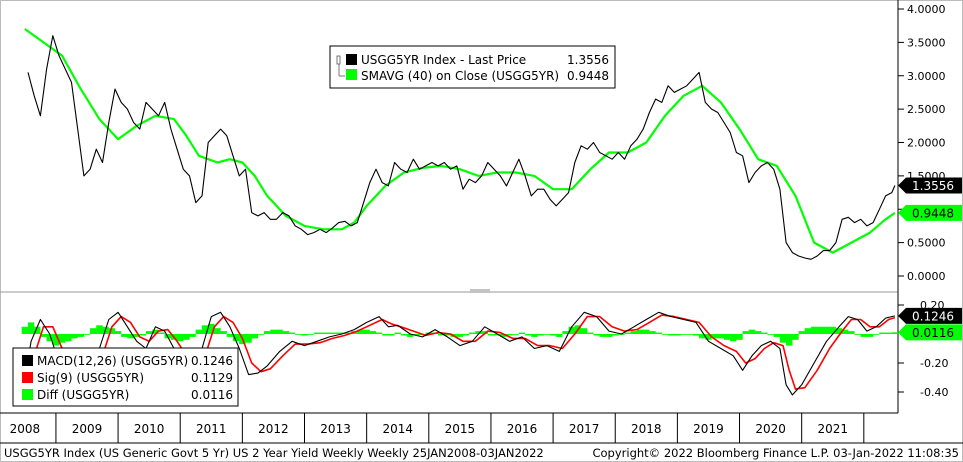 Image resolution: width=963 pixels, height=462 pixels. What do you see at coordinates (926, 76) in the screenshot?
I see `y-tick-label: 3.0000` at bounding box center [926, 76].